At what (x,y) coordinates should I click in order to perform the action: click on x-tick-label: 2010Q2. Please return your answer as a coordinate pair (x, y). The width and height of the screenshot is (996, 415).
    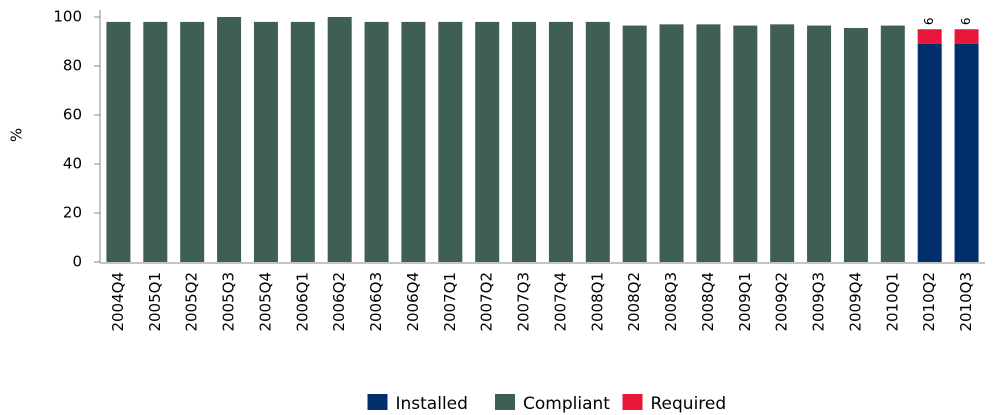
    Looking at the image, I should click on (929, 302).